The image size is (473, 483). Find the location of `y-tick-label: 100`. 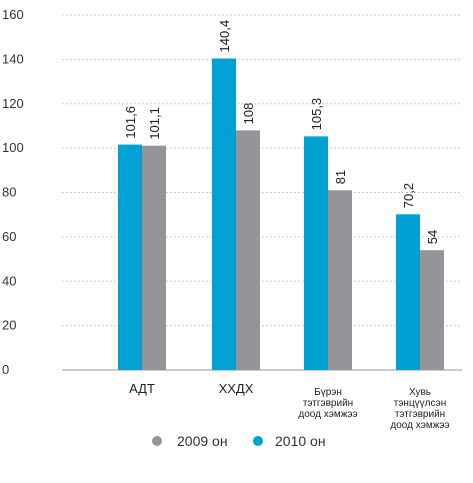

y-tick-label: 100 is located at coordinates (13, 147).